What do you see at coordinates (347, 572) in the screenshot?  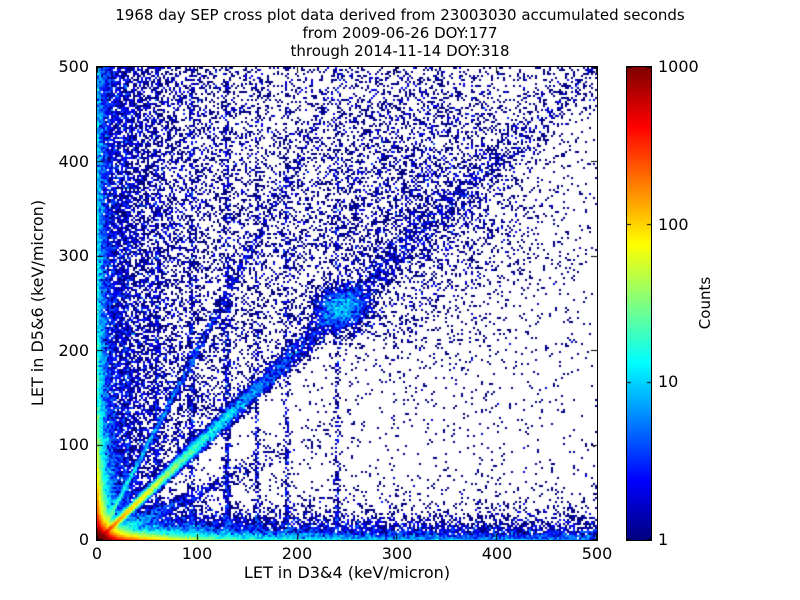 I see `x-axis-label: LET in D3&4 (keV/micron)` at bounding box center [347, 572].